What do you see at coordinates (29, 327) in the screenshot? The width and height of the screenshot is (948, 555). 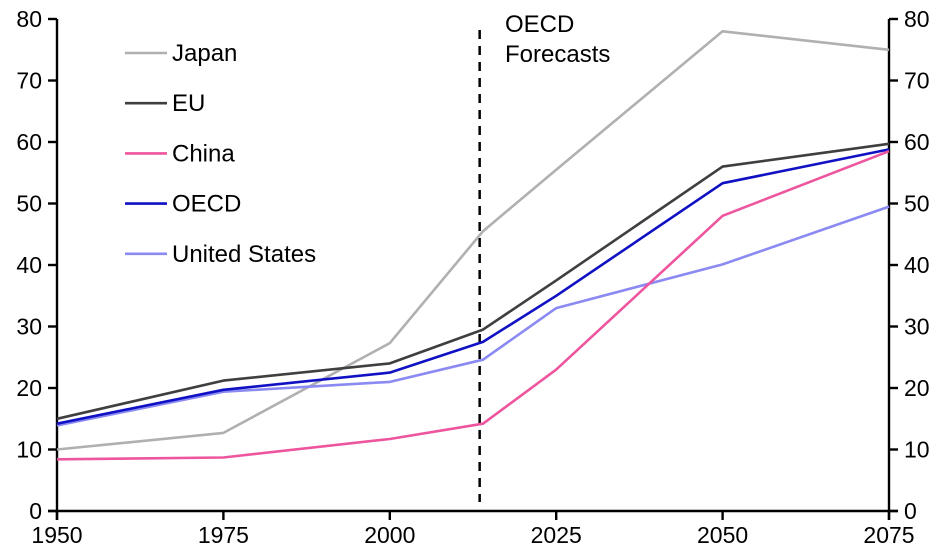 I see `y-axis-left-tick-label: 30` at bounding box center [29, 327].